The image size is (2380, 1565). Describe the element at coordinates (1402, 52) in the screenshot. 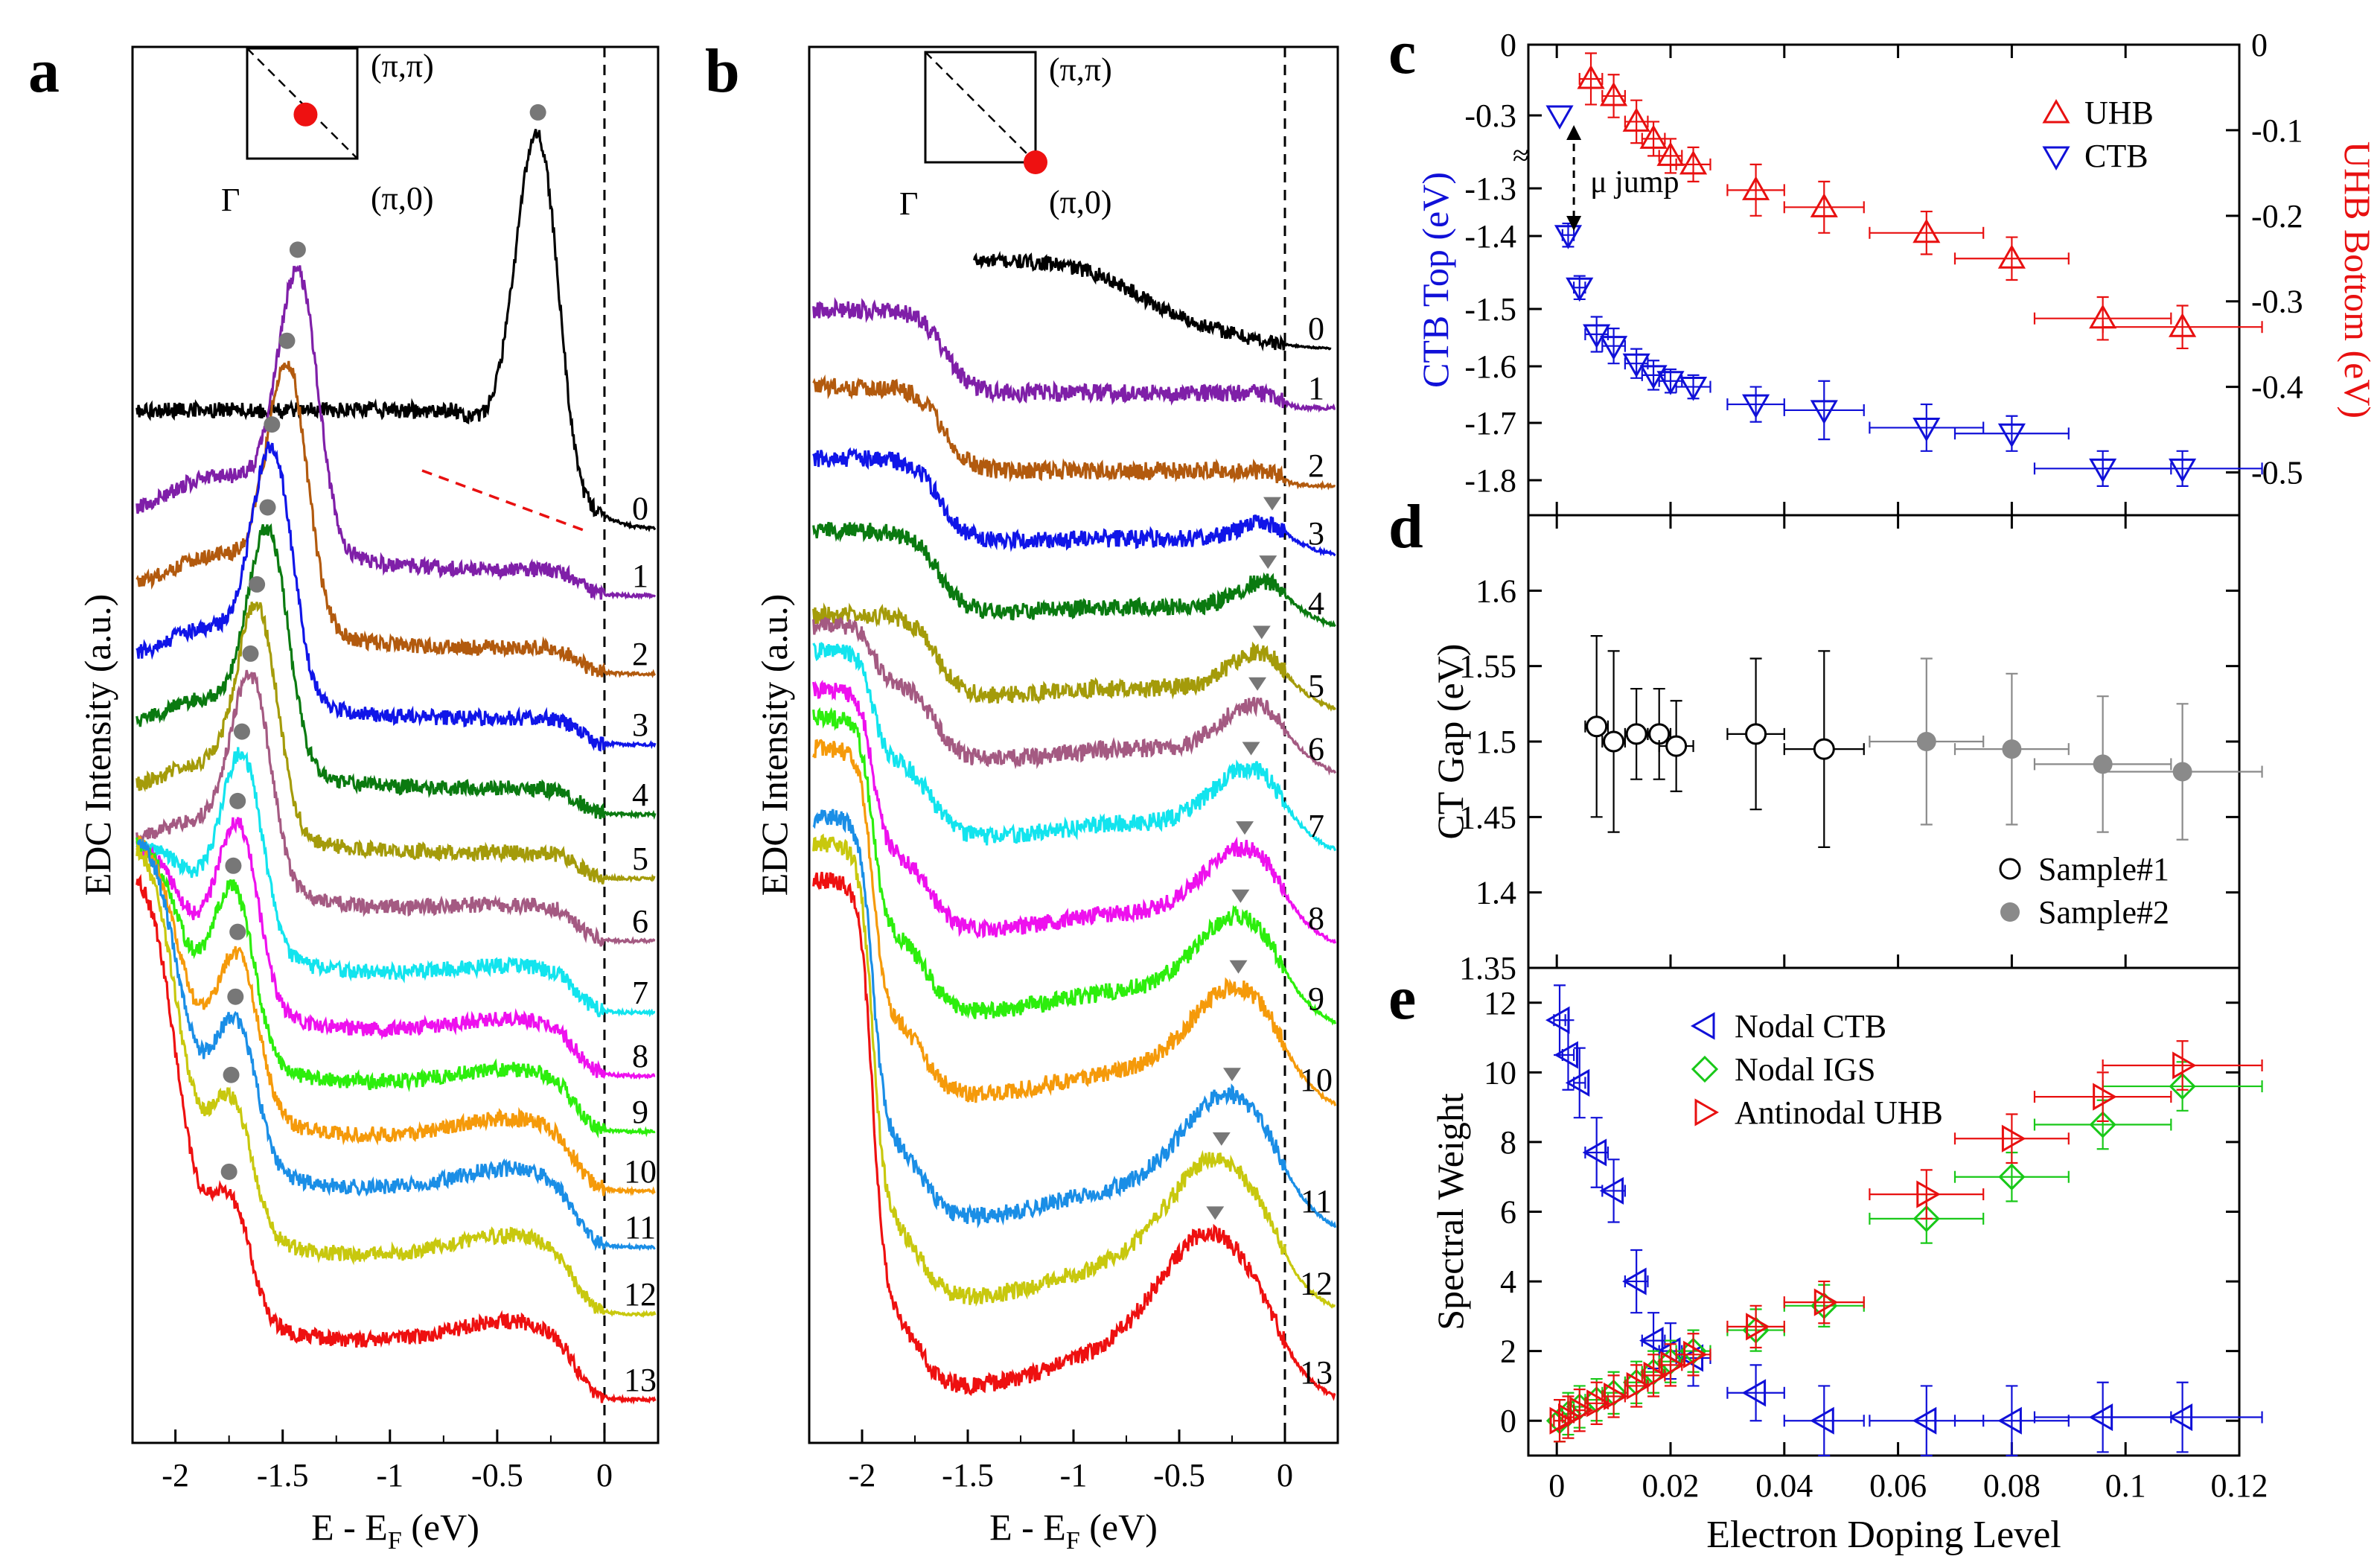

I see `panel-label: c` at that location.